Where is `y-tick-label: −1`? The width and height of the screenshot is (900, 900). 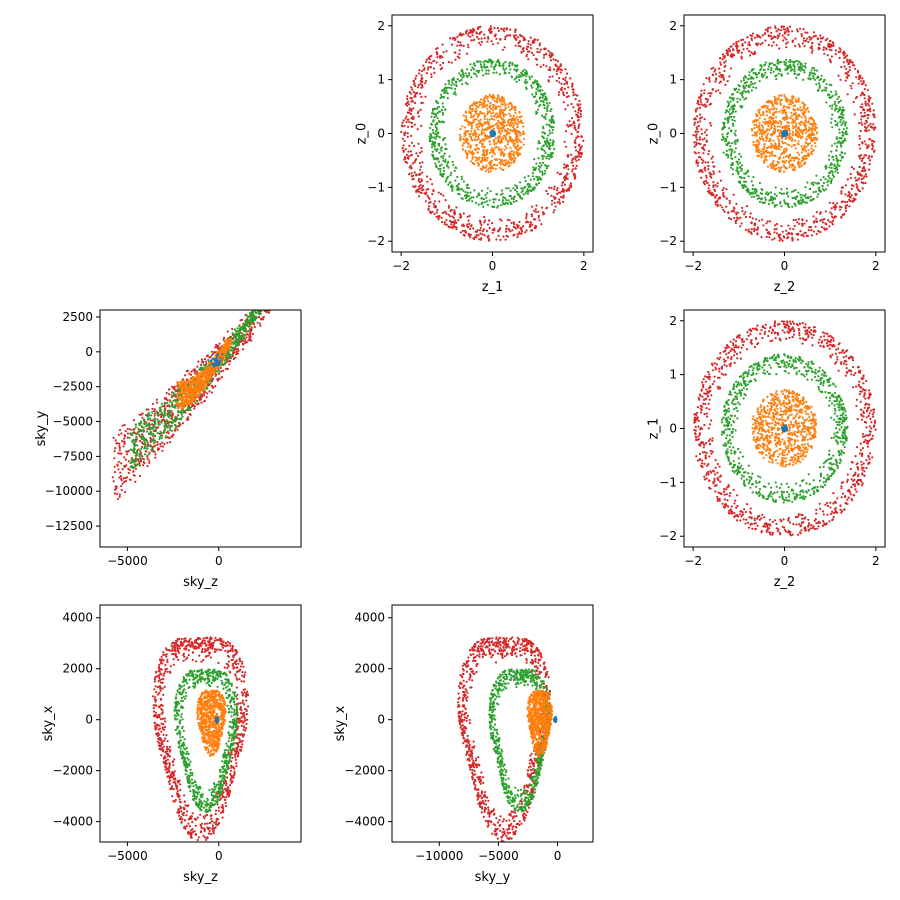
y-tick-label: −1 is located at coordinates (668, 187).